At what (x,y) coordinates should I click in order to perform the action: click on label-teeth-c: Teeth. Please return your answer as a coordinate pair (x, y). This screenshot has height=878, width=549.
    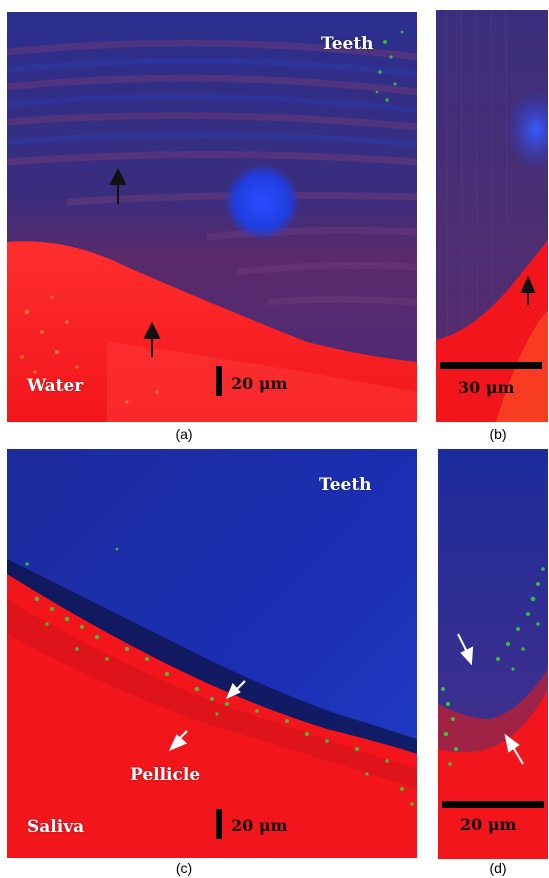
    Looking at the image, I should click on (345, 485).